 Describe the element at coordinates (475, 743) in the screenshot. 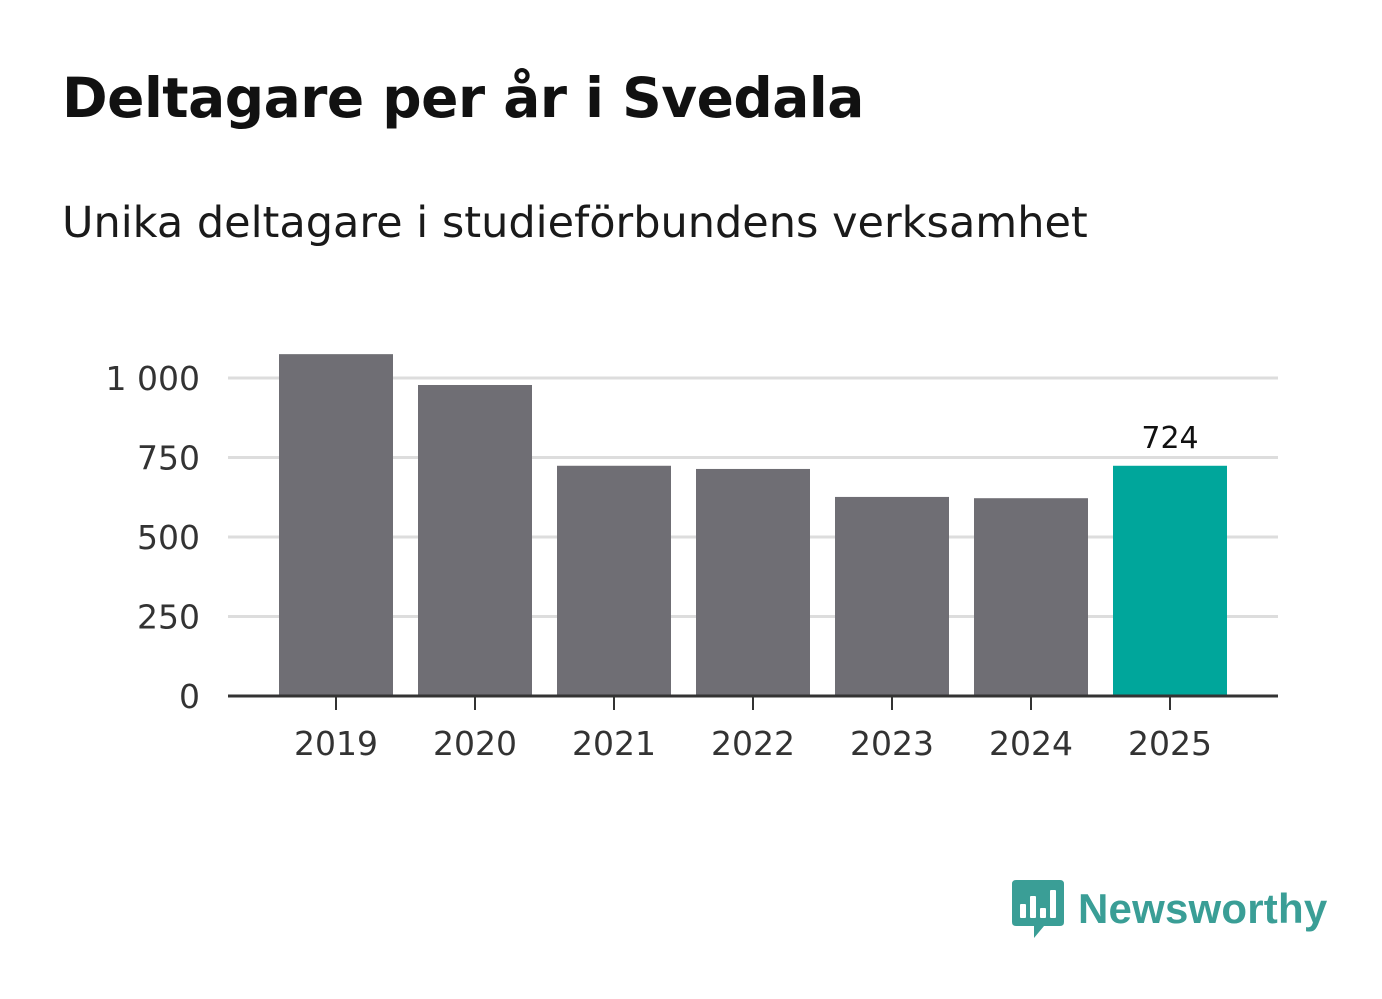

I see `x-tick-label: 2020` at that location.